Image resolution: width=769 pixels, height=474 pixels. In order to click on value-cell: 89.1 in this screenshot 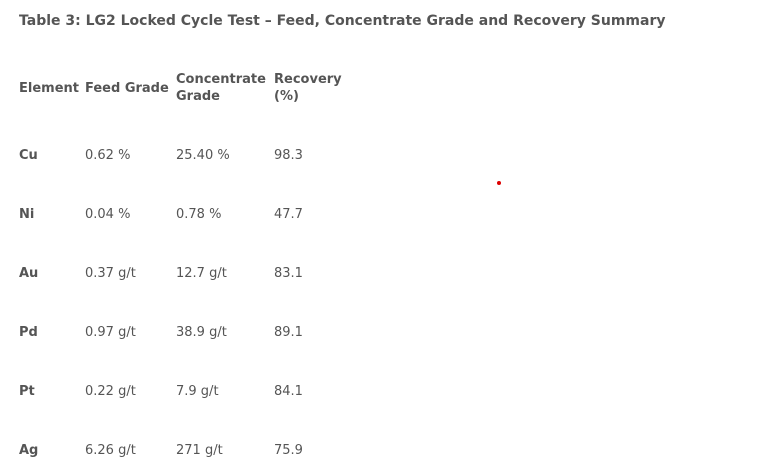, I will do `click(288, 332)`.